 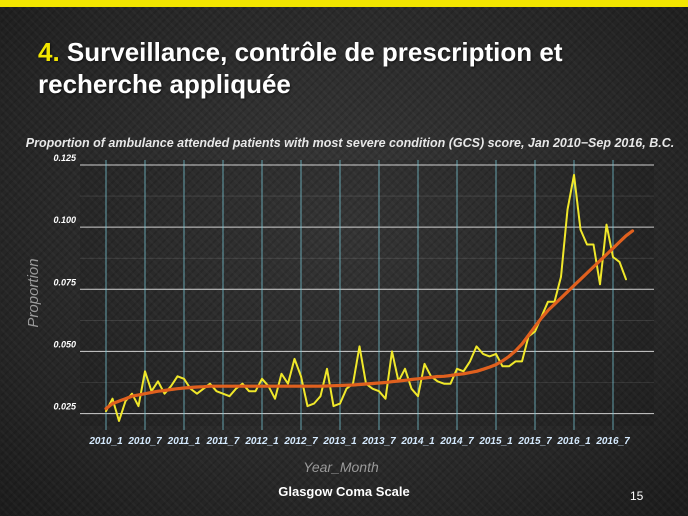 What do you see at coordinates (65, 158) in the screenshot?
I see `y-tick-label: 0.125` at bounding box center [65, 158].